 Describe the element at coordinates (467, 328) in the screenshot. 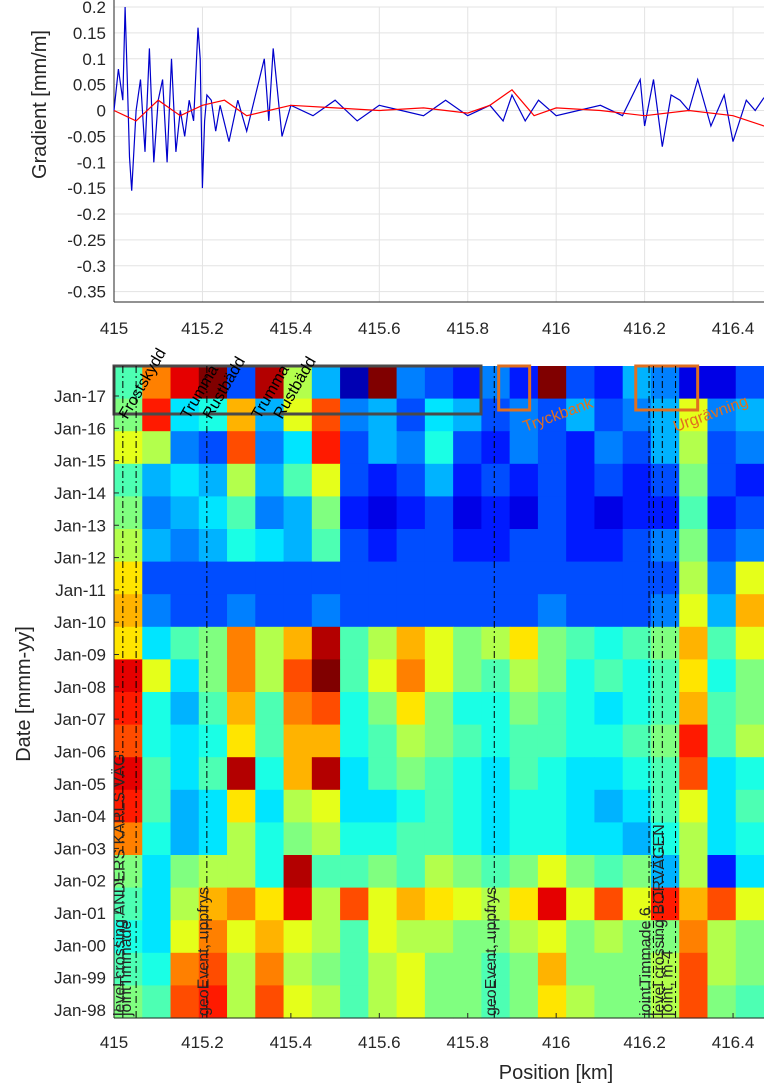

I see `x-tick-label: 415.8` at that location.